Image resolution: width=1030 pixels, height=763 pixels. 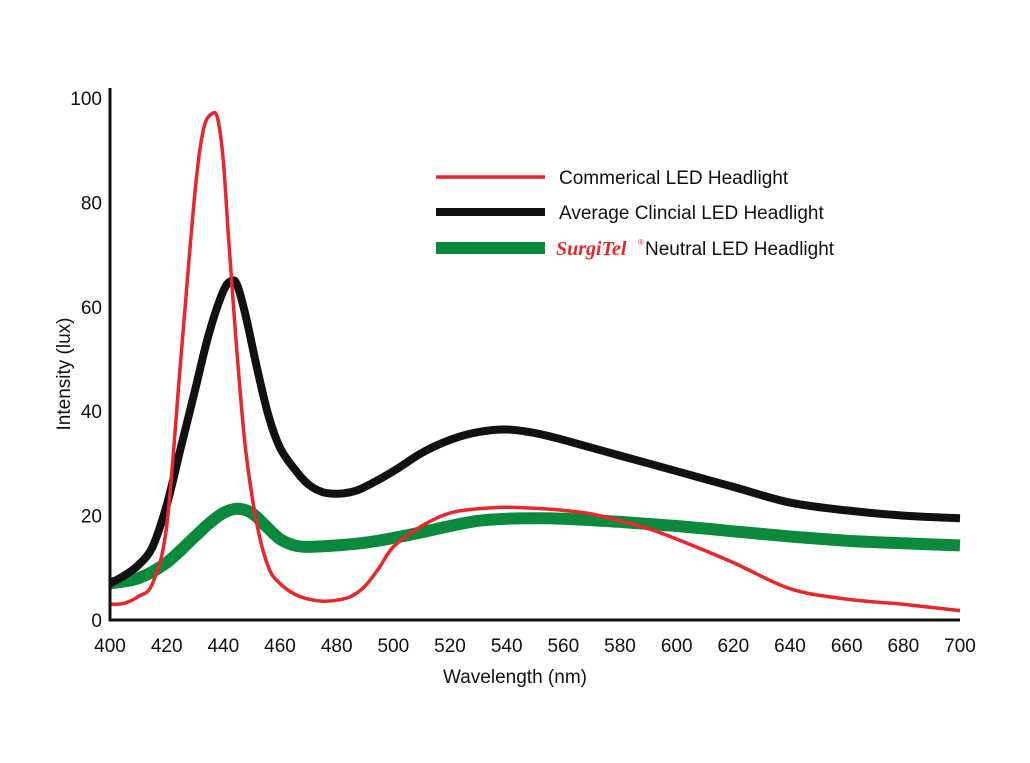 I want to click on legend-label: Average Clincial LED Headlight, so click(x=691, y=213).